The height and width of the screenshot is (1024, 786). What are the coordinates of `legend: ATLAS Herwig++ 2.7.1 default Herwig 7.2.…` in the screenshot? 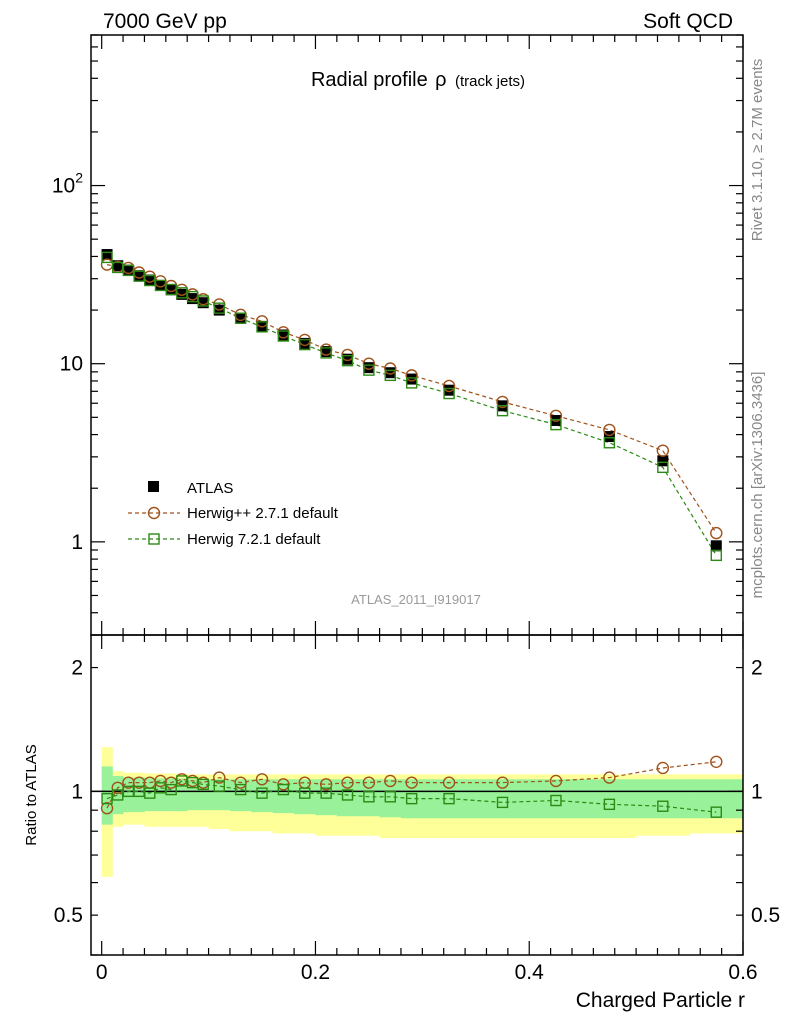 It's located at (233, 514).